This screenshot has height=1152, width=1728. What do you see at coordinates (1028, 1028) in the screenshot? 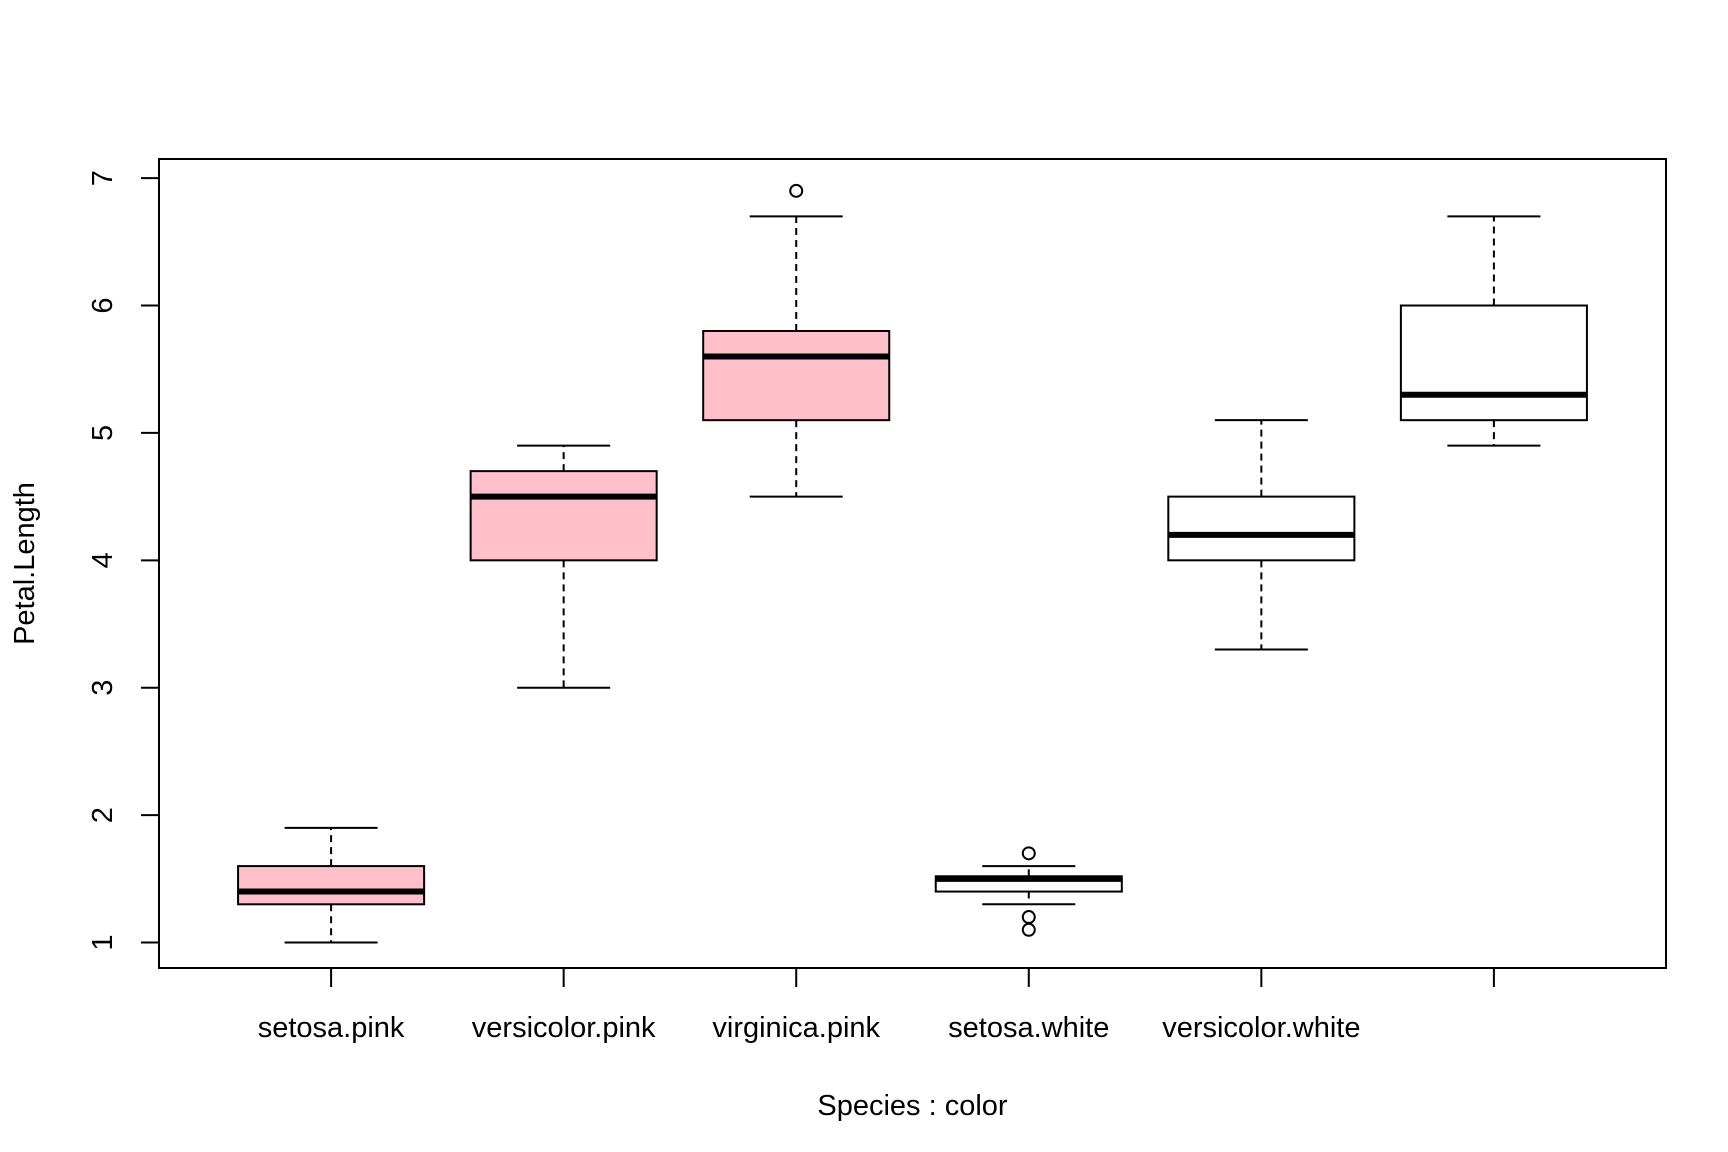
I see `x-tick-label: setosa.white` at bounding box center [1028, 1028].